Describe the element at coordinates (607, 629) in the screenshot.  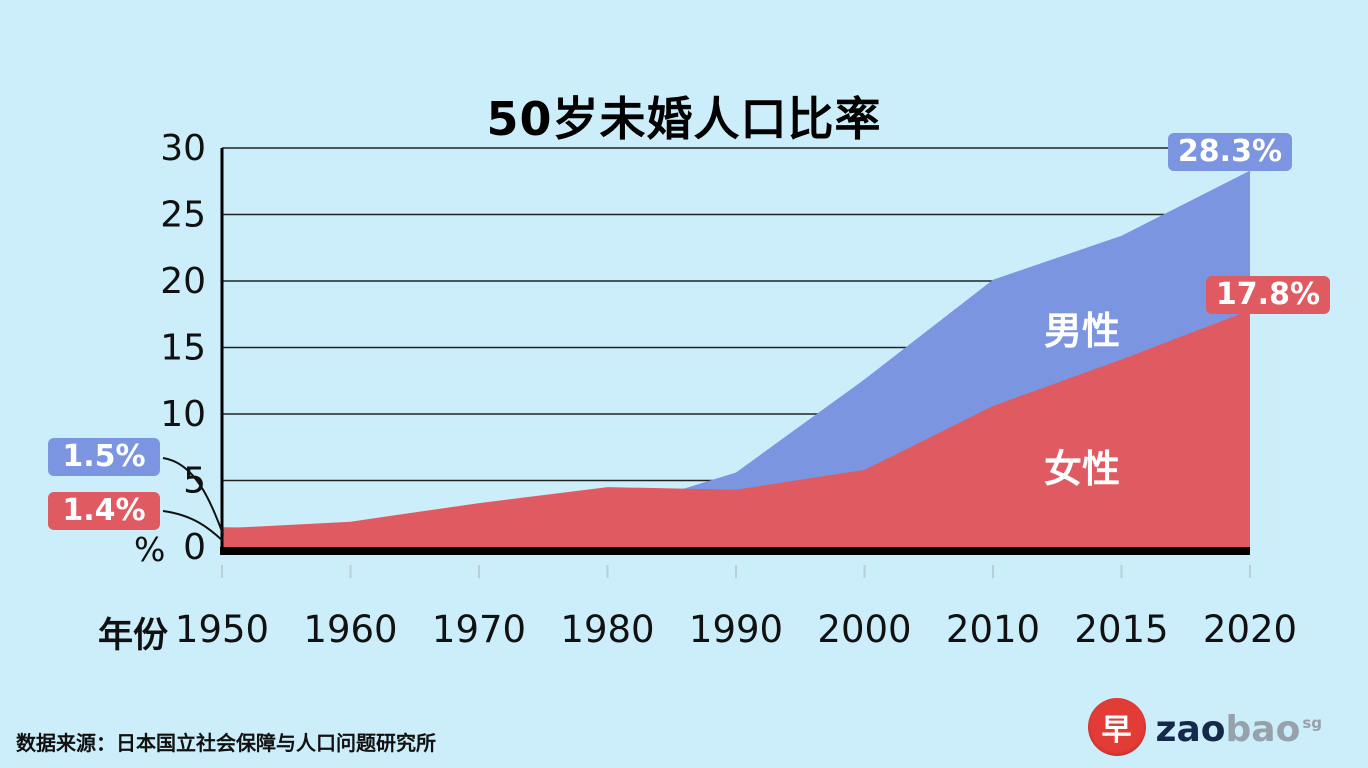
I see `x-tick-label: 1980` at that location.